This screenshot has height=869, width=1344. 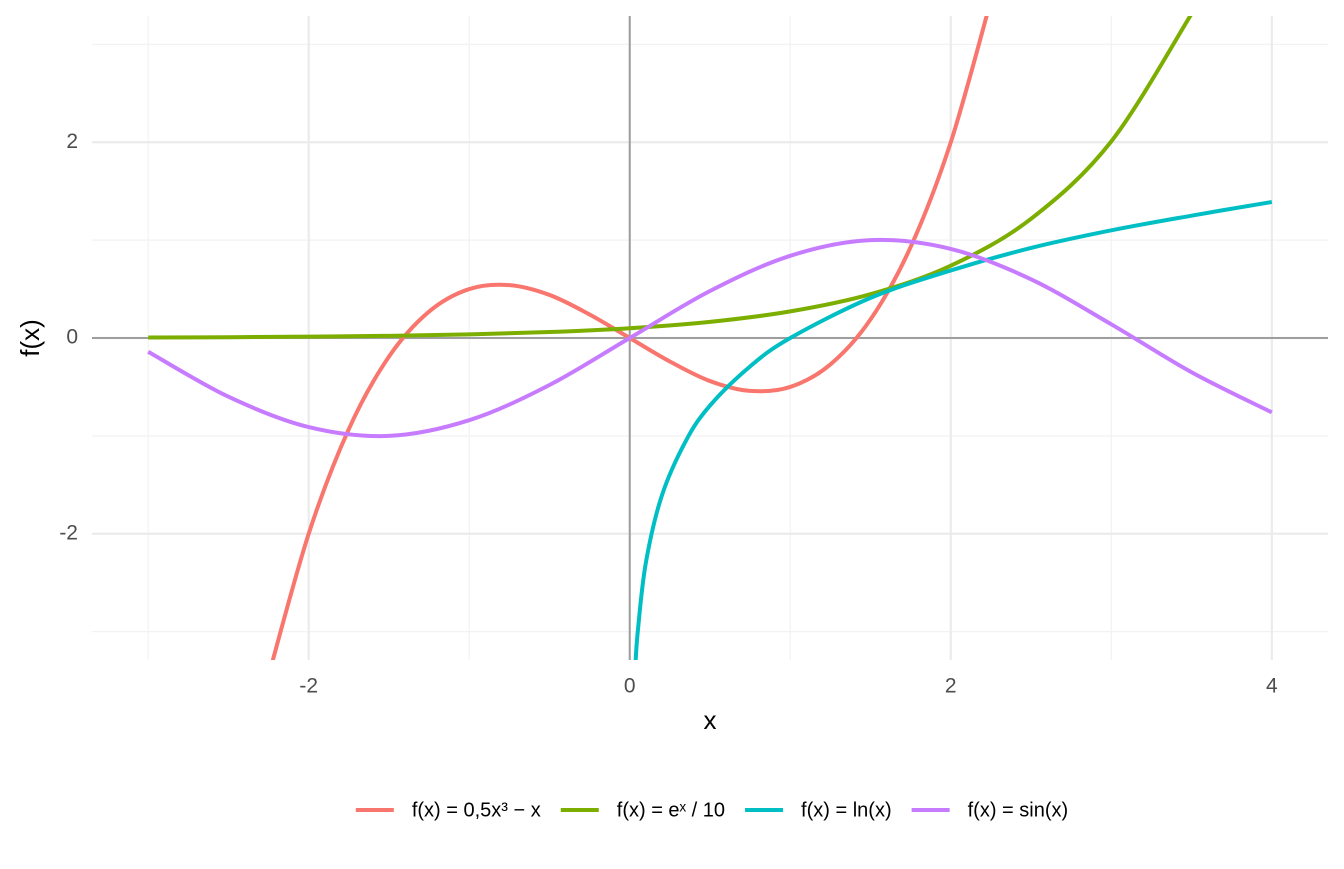 I want to click on legend-label: f(x) = 0,5x³ − x, so click(x=476, y=810).